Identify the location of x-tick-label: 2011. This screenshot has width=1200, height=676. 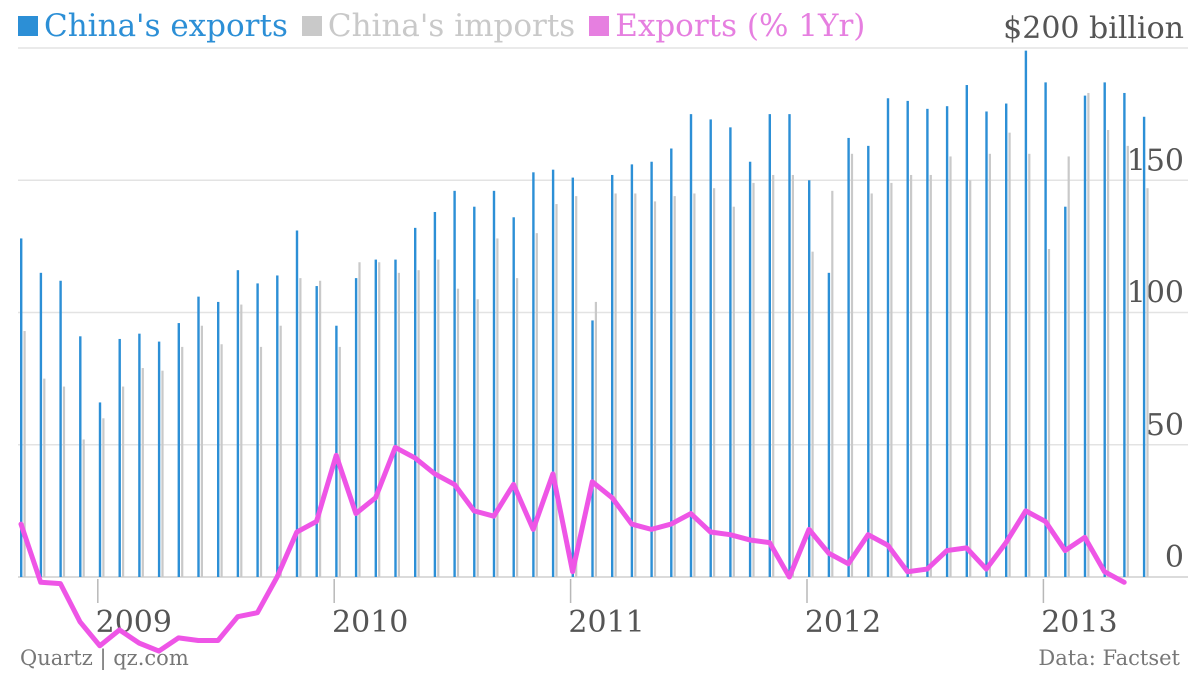
(606, 622).